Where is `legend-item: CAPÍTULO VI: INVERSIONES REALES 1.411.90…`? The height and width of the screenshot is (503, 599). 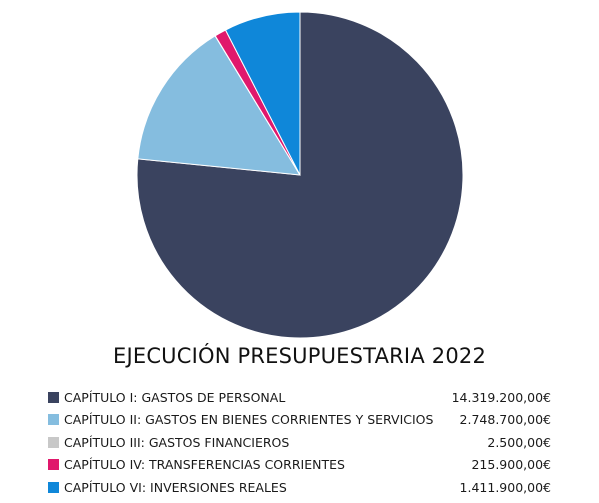 legend-item: CAPÍTULO VI: INVERSIONES REALES 1.411.90… is located at coordinates (299, 487).